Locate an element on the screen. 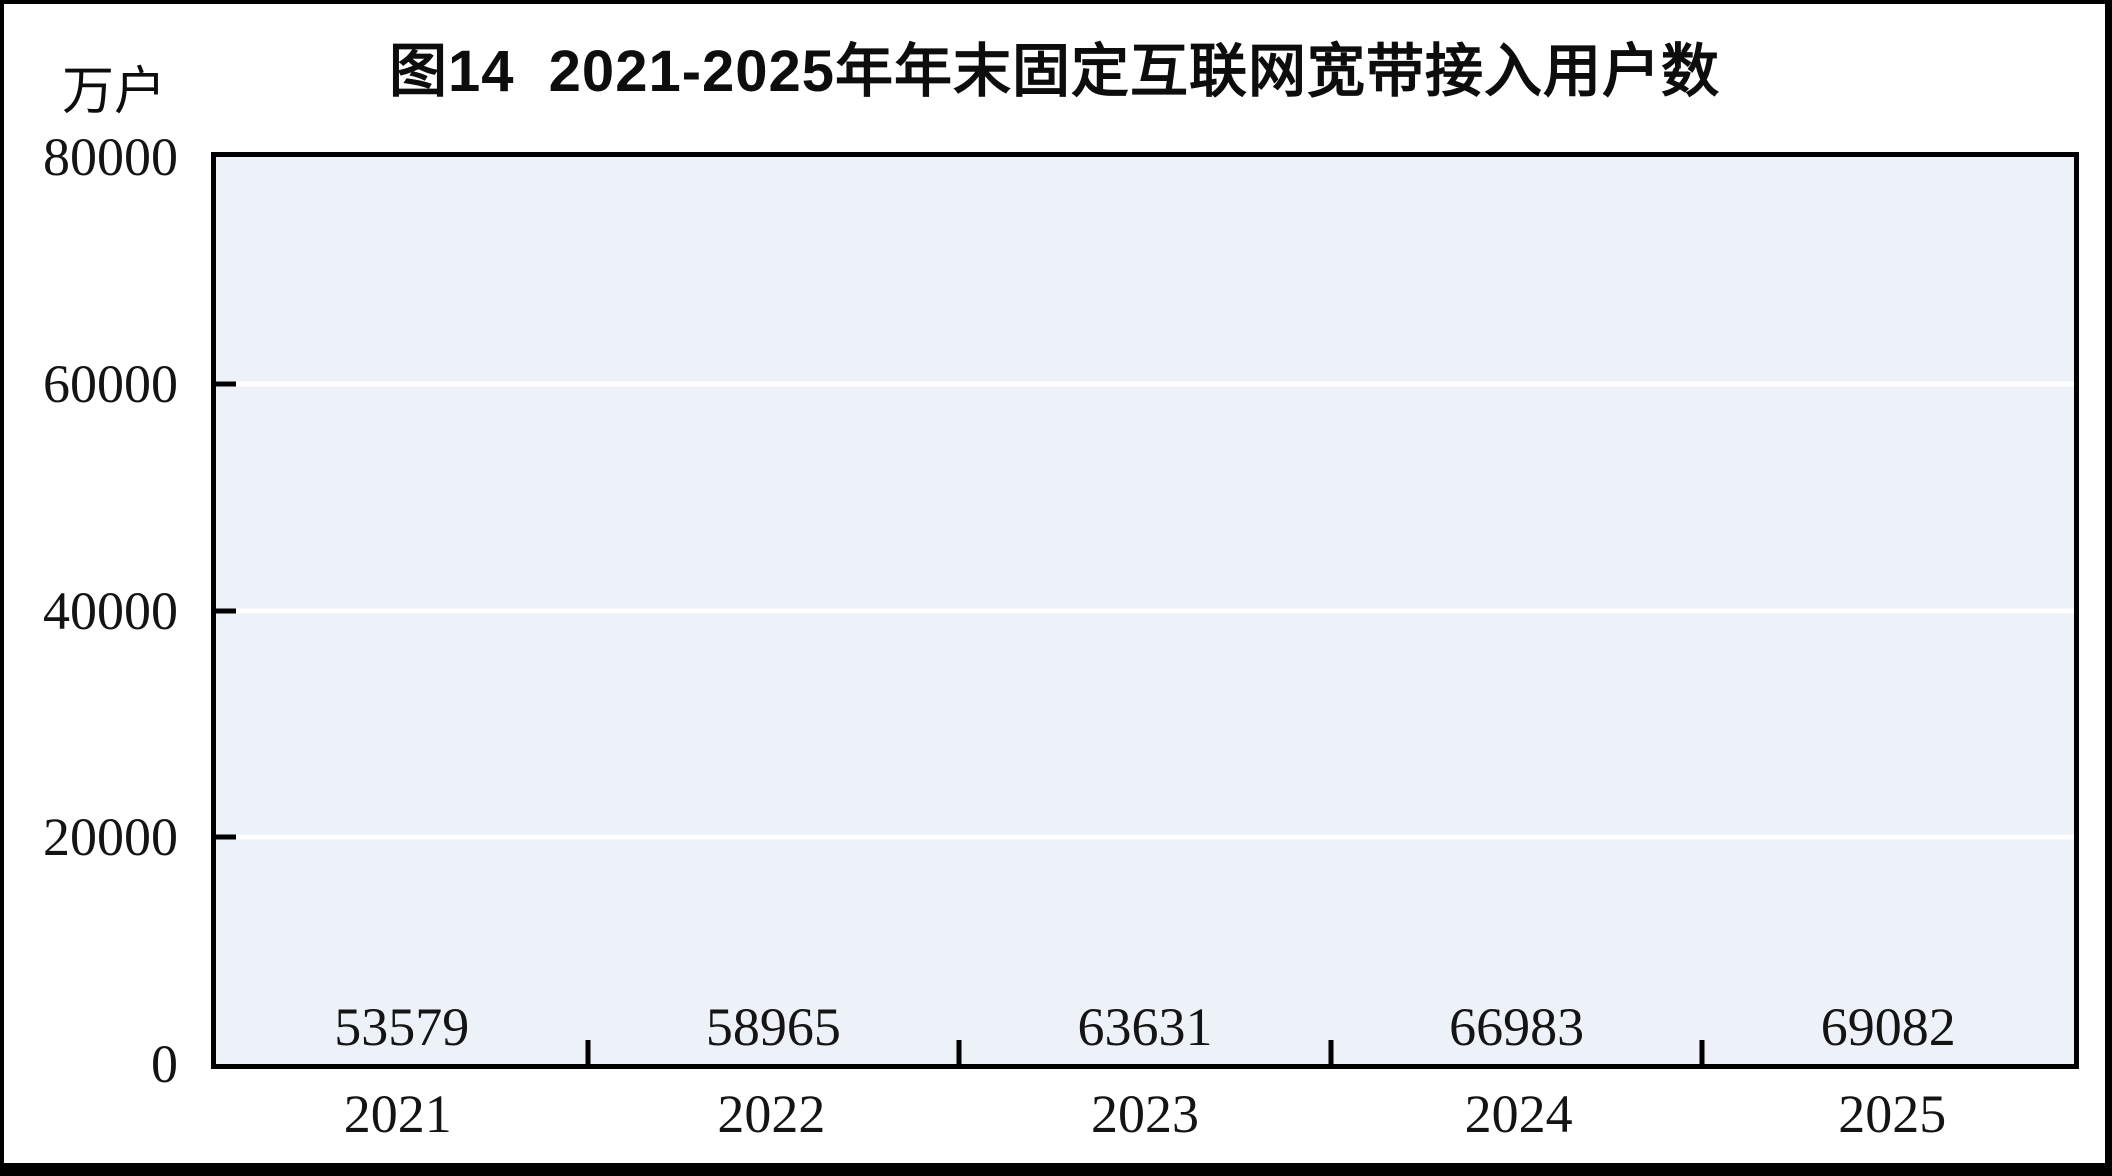 This screenshot has width=2112, height=1176. y-tick-label-20000: 20000 is located at coordinates (110, 837).